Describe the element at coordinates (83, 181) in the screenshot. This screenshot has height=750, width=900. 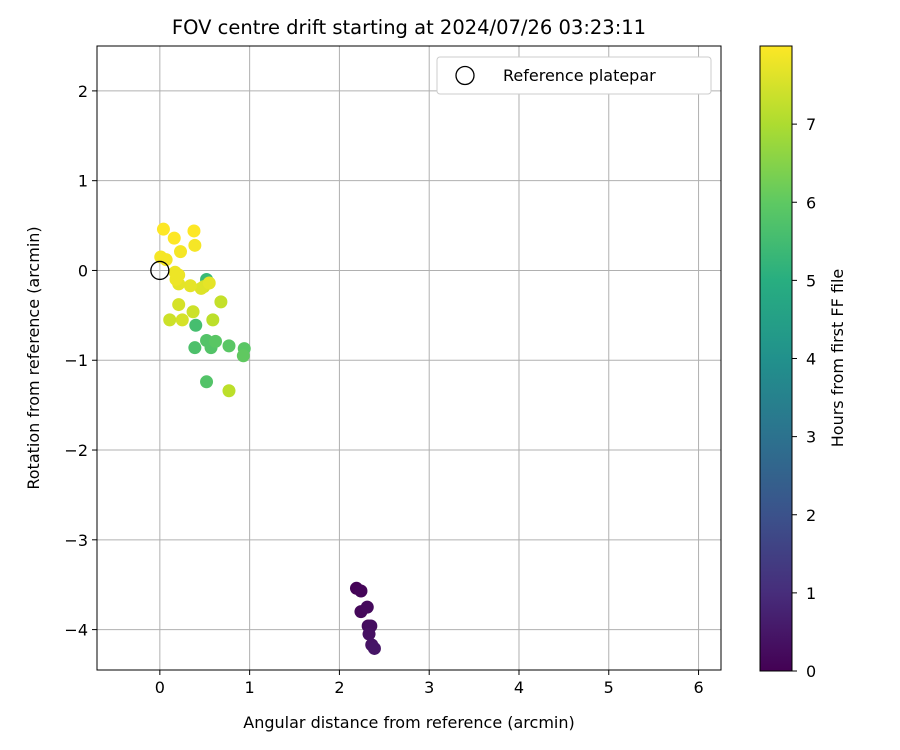
I see `y-tick-label: 1` at that location.